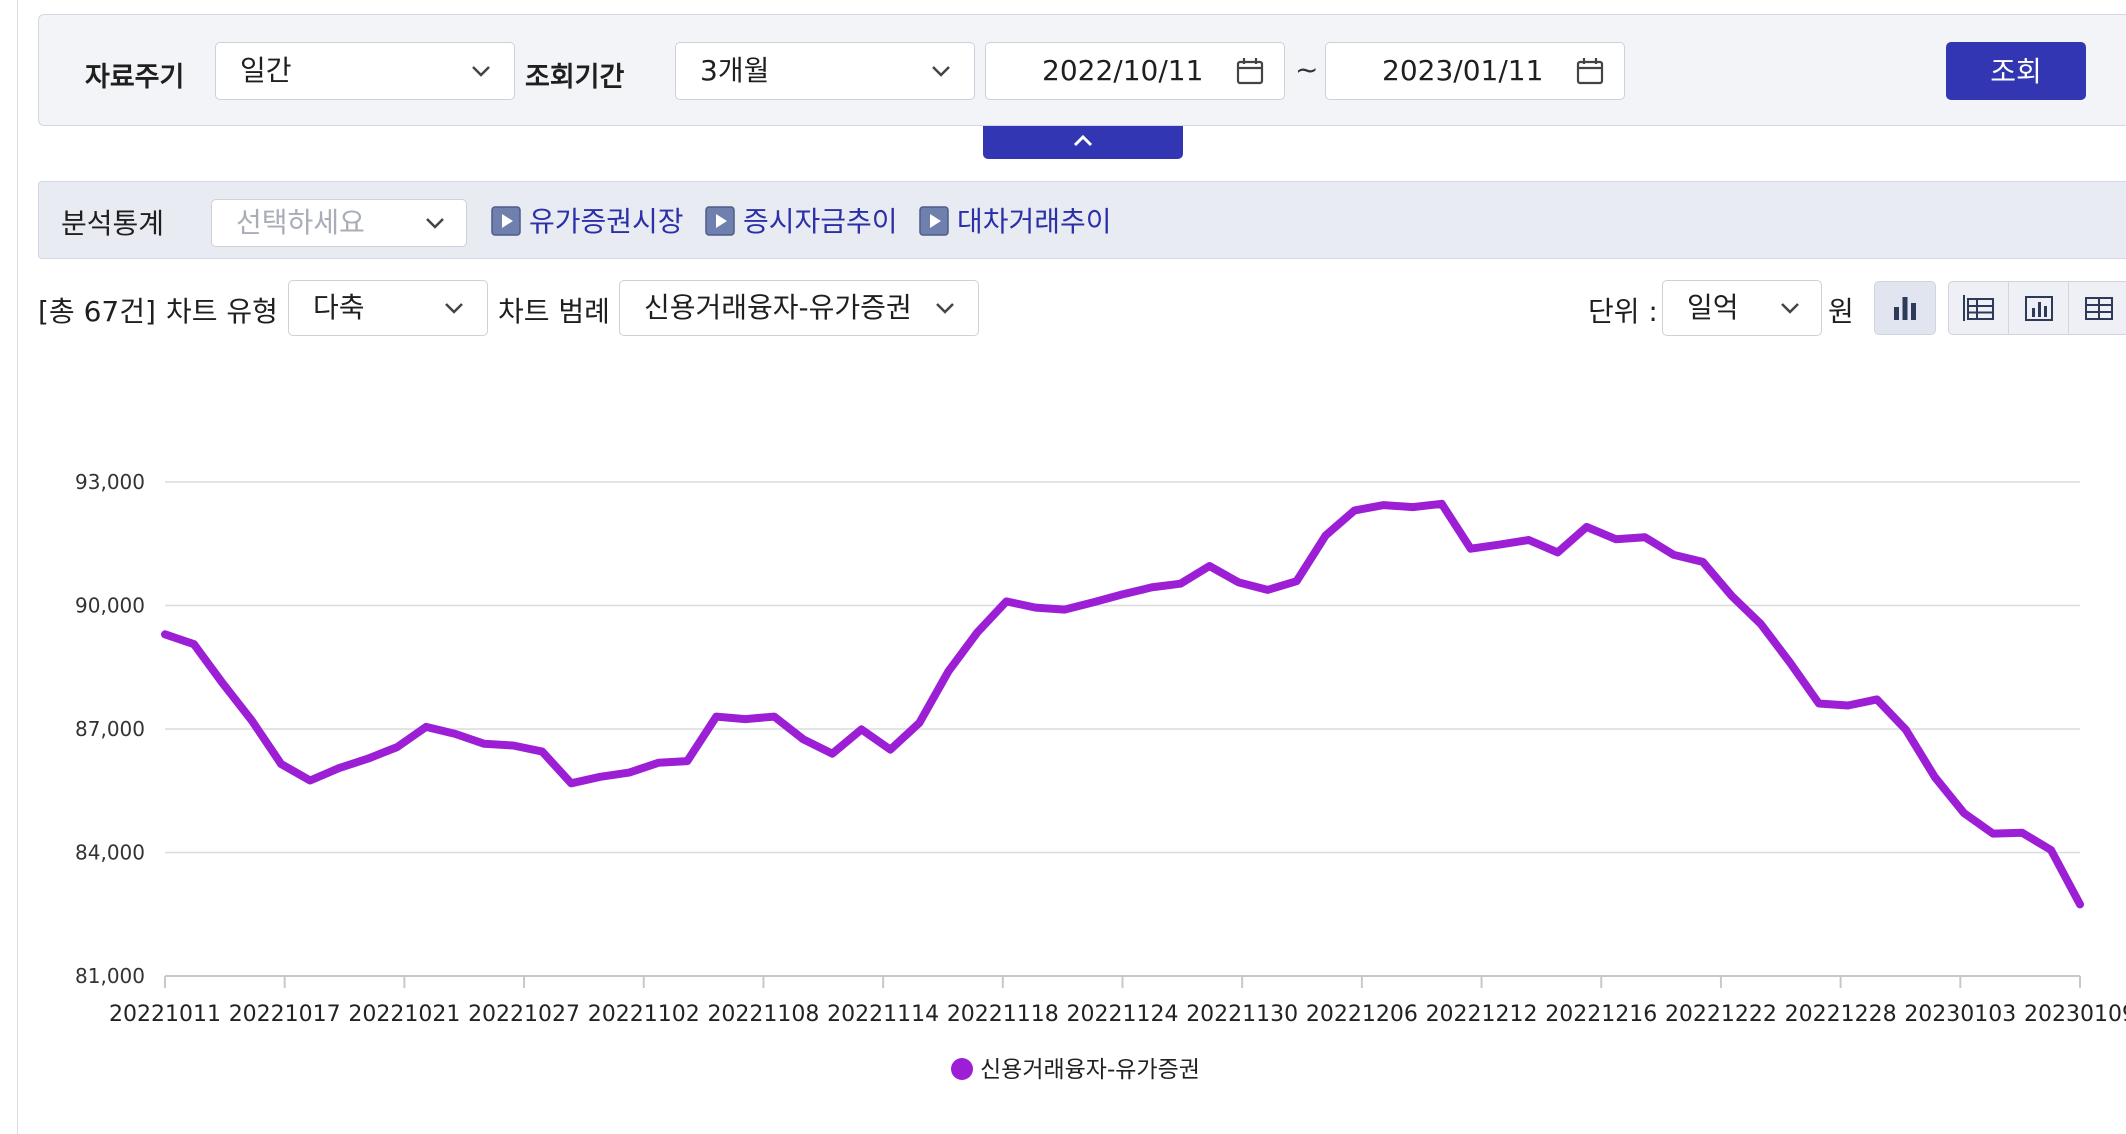 The width and height of the screenshot is (2126, 1134). What do you see at coordinates (1362, 1014) in the screenshot?
I see `x-tick-label: 20221206` at bounding box center [1362, 1014].